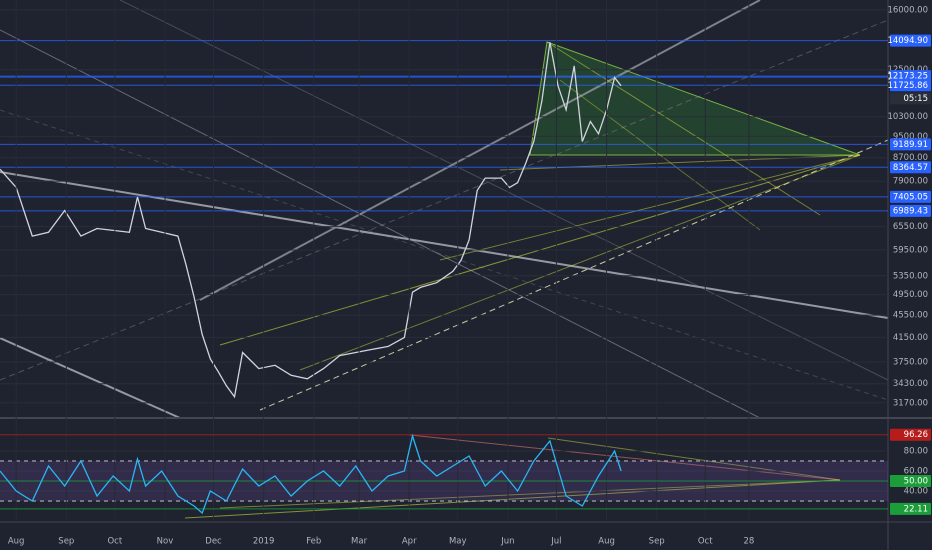 The height and width of the screenshot is (550, 932). What do you see at coordinates (555, 542) in the screenshot?
I see `x-tick-label: Jul` at bounding box center [555, 542].